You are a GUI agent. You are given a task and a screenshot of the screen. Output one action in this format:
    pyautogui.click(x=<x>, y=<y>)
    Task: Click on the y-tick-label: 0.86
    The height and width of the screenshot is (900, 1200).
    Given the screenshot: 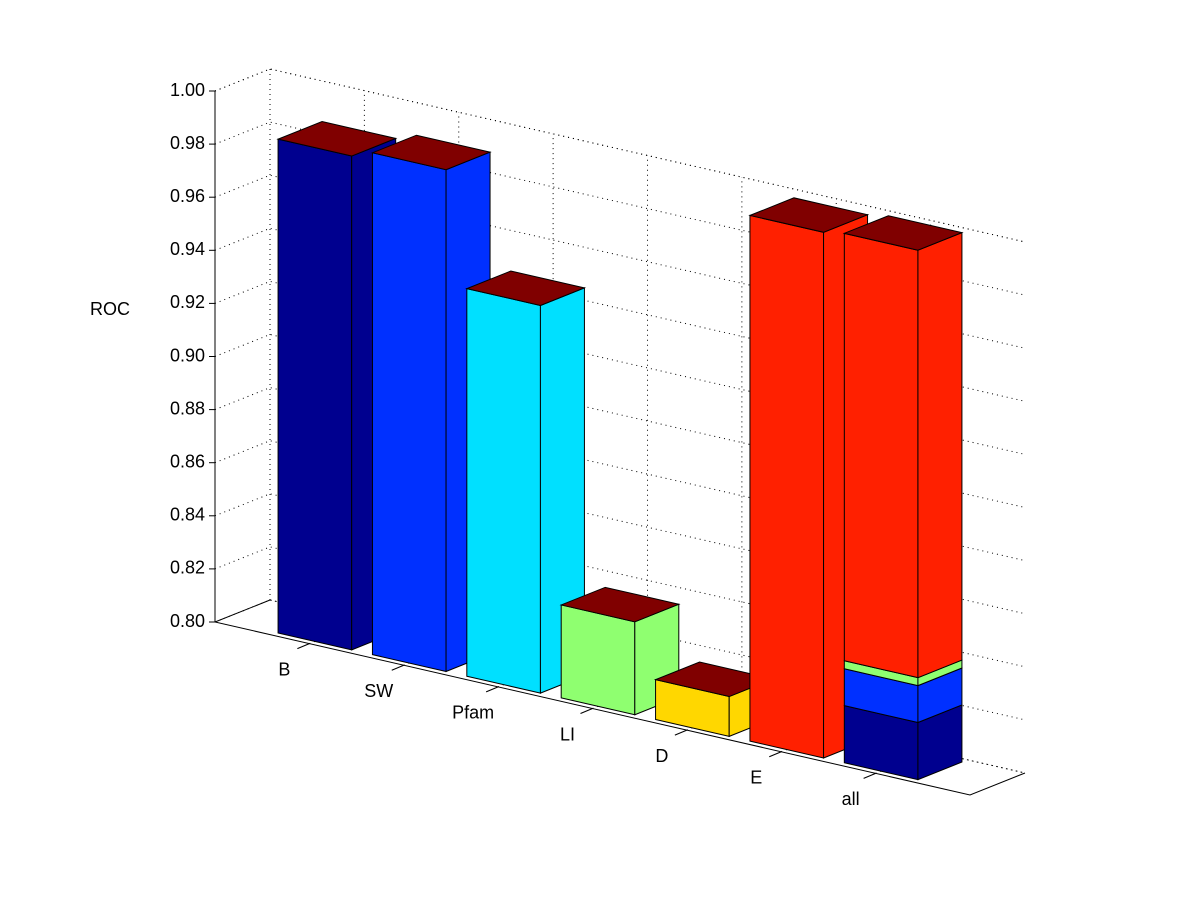 What is the action you would take?
    pyautogui.click(x=187, y=461)
    